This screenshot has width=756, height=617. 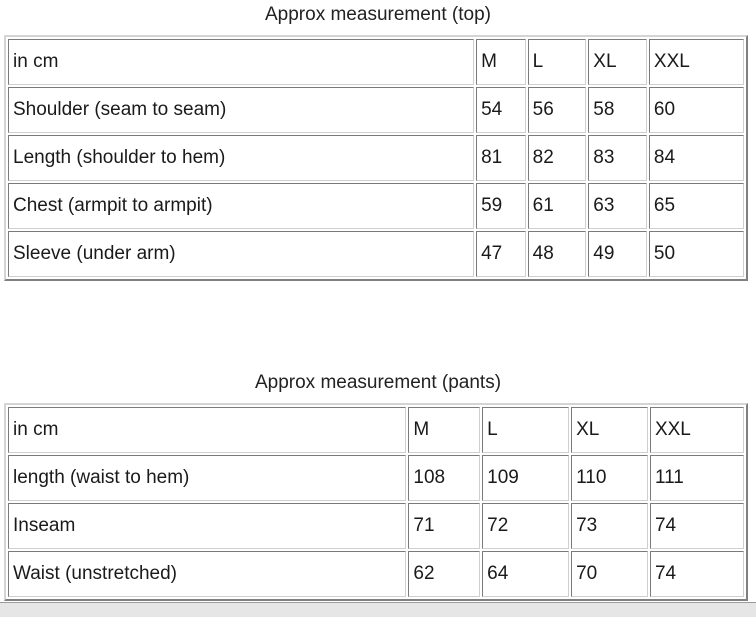 I want to click on row-label: length (waist to hem), so click(x=207, y=478).